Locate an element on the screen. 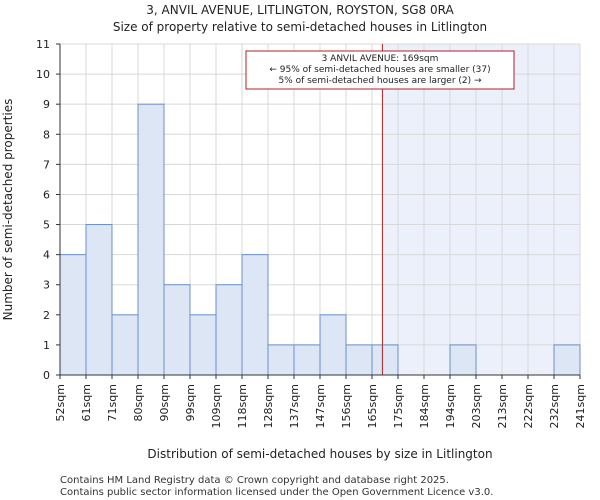 The height and width of the screenshot is (500, 600). y-tick-label: 8 is located at coordinates (46, 134).